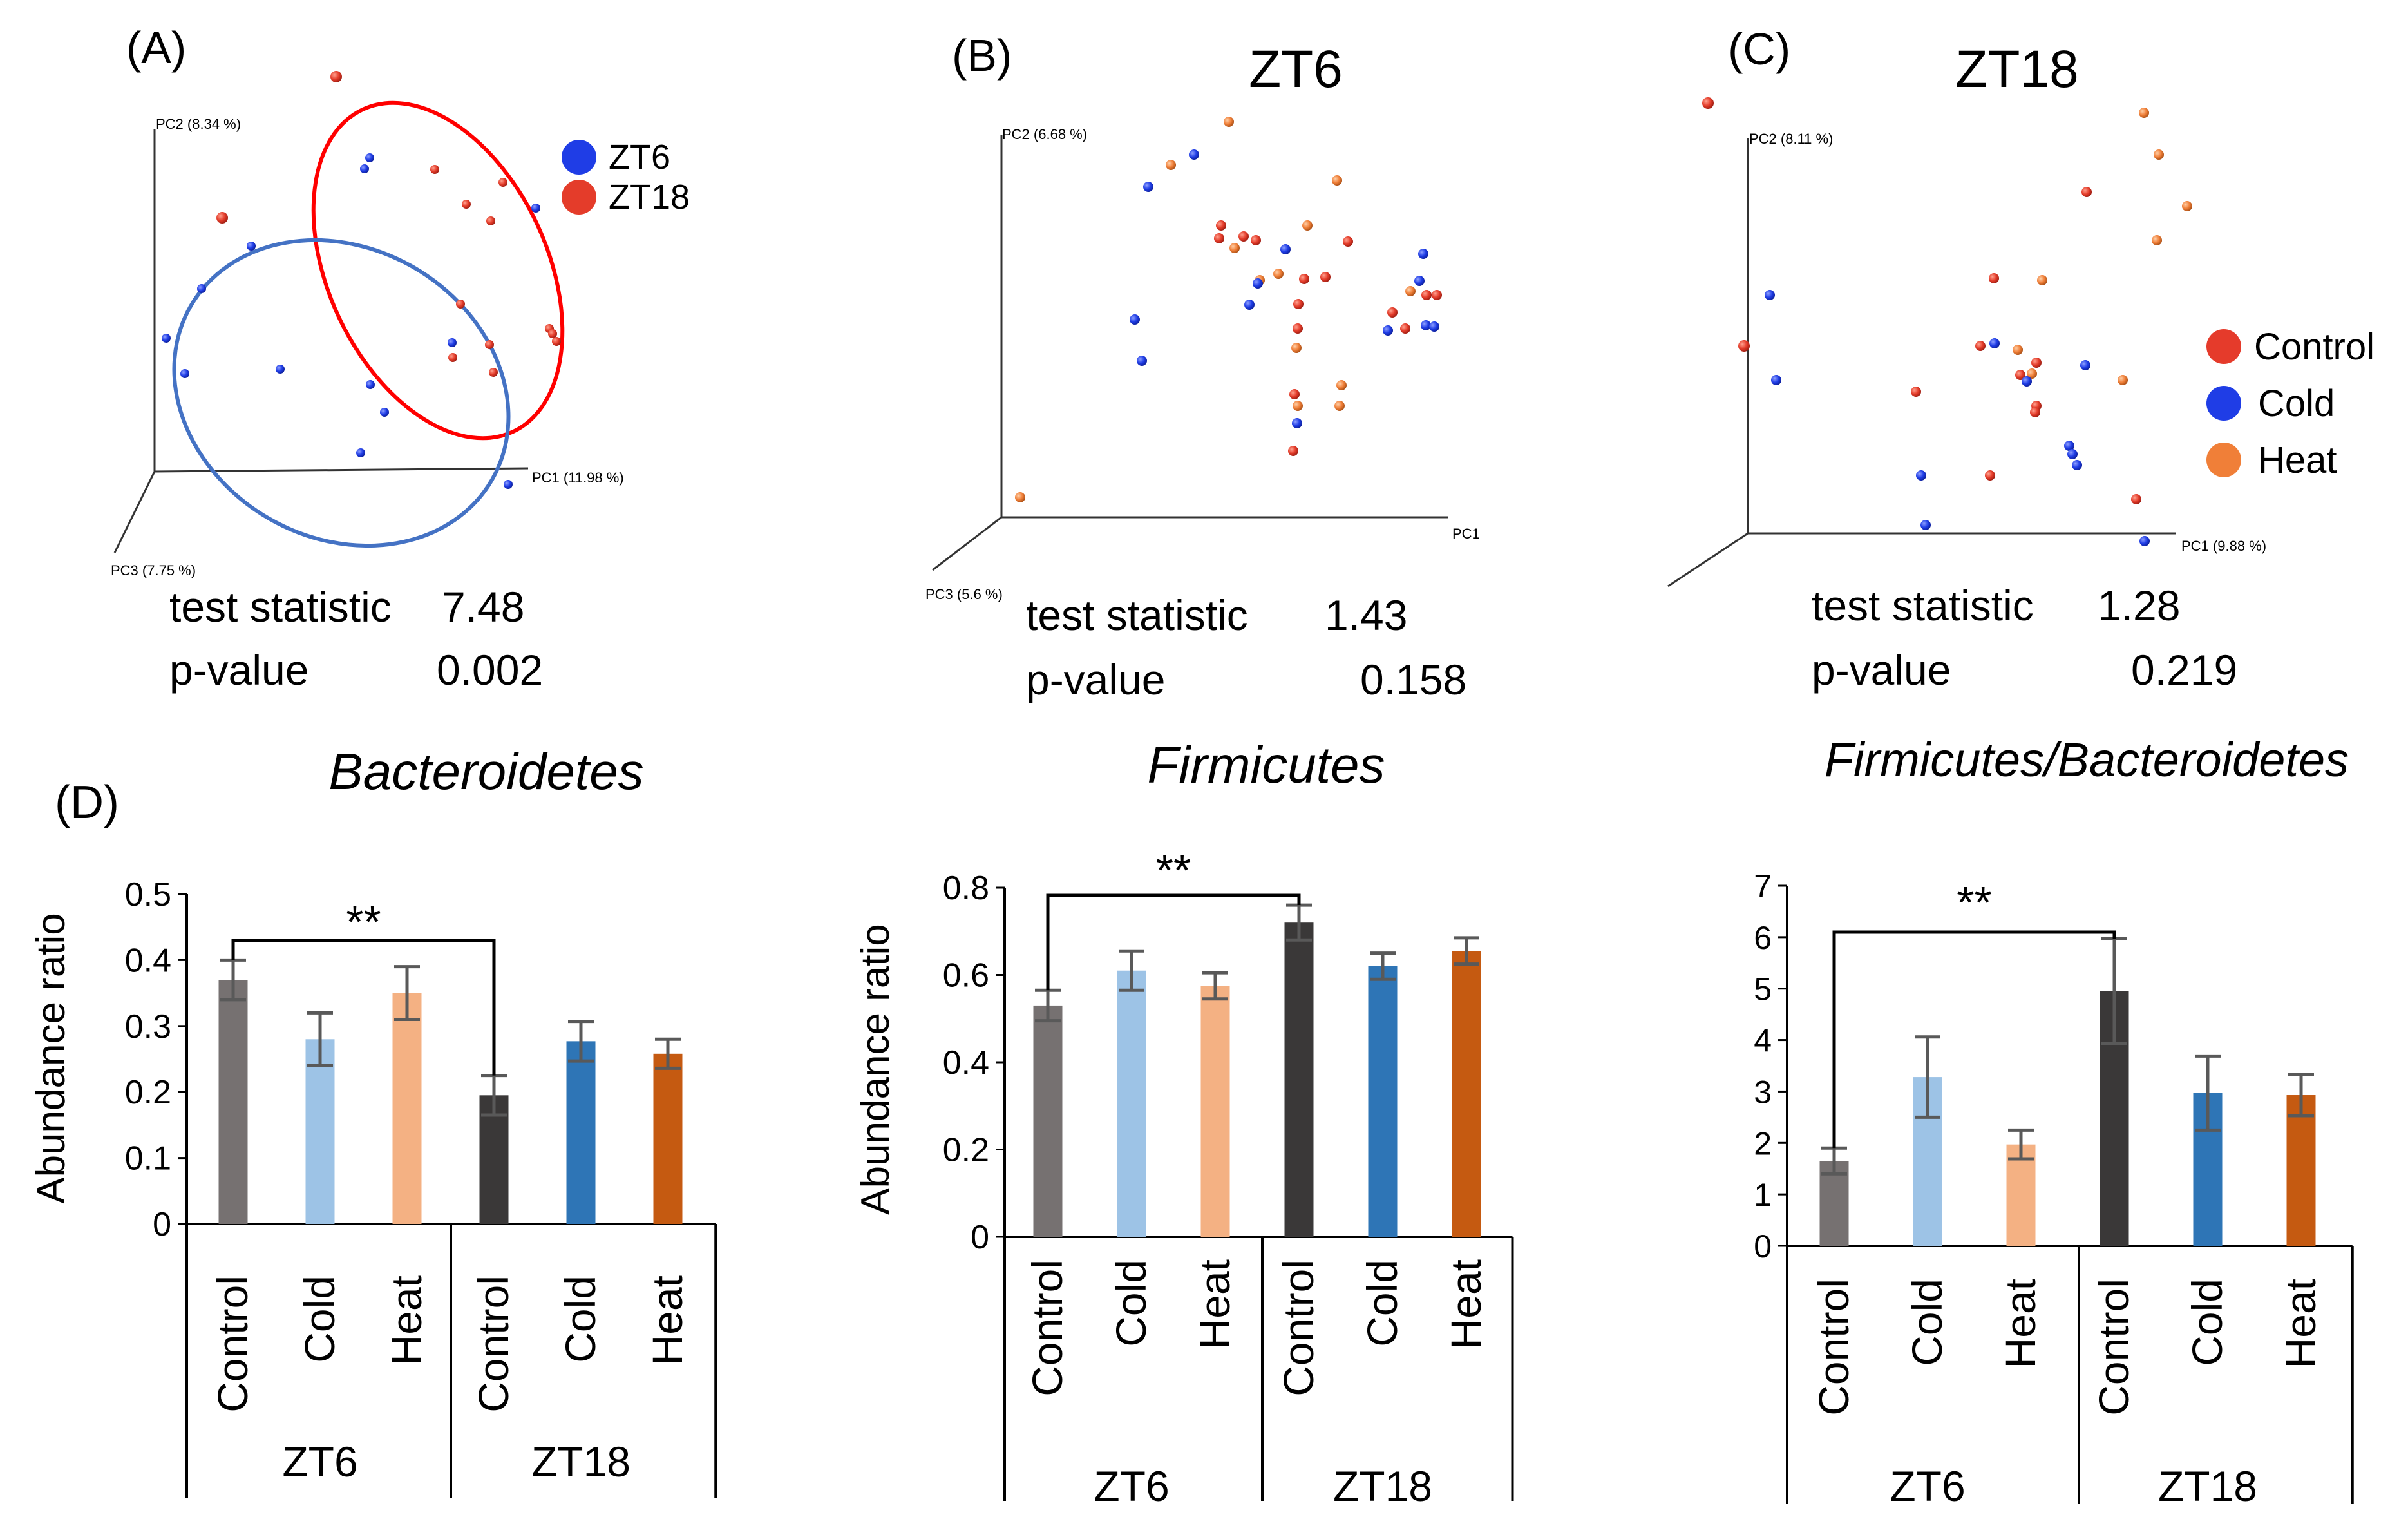 The image size is (2408, 1537). Describe the element at coordinates (2297, 460) in the screenshot. I see `legend-label-heat: Heat` at that location.